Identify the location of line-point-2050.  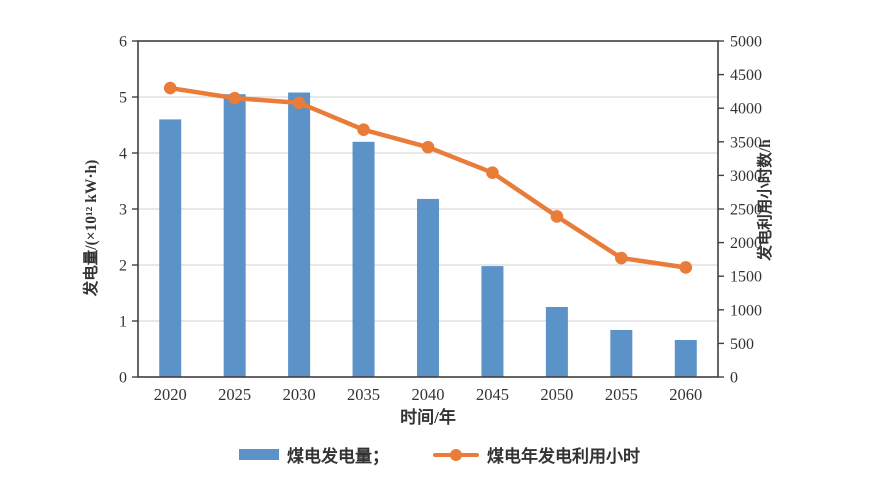
(557, 216).